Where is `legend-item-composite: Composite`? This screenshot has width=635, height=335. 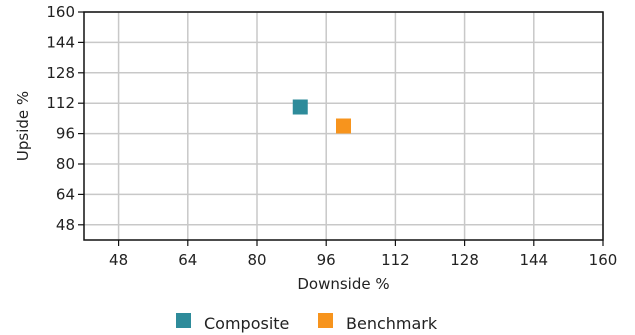
legend-item-composite: Composite is located at coordinates (232, 323).